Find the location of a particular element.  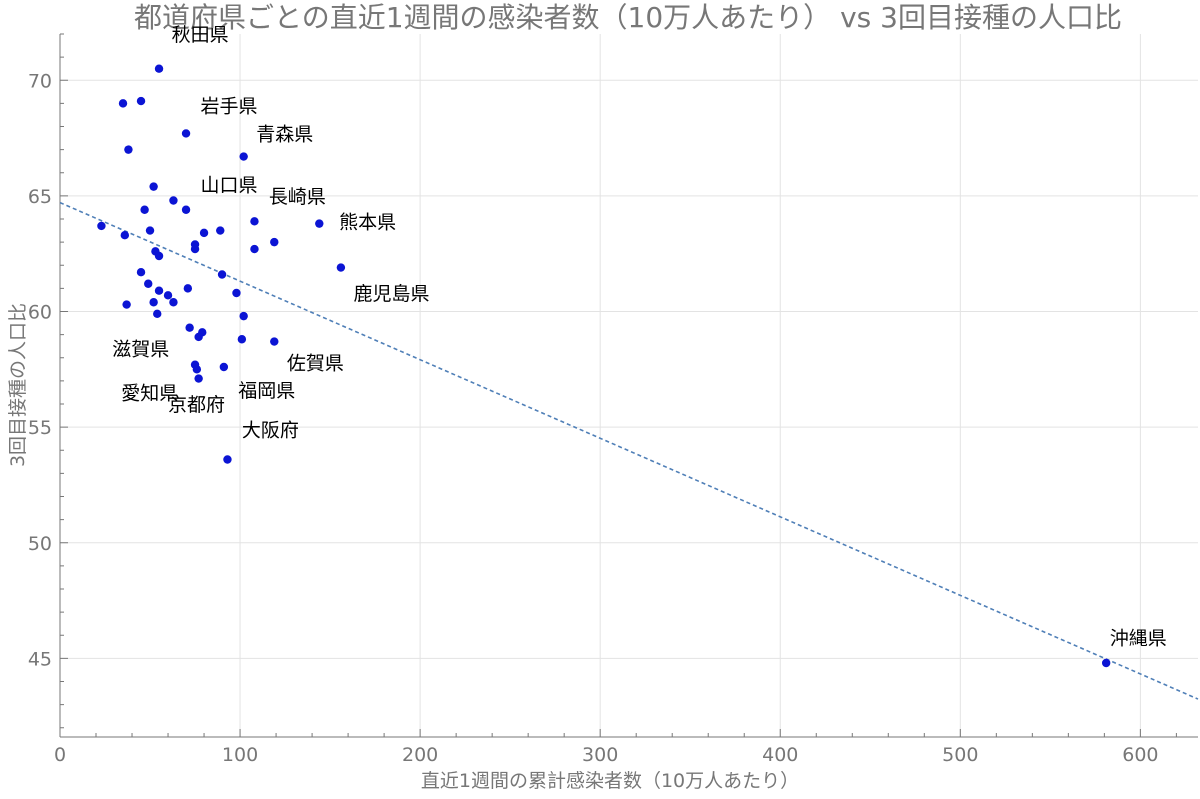

y-tick-label: 60 is located at coordinates (40, 313).